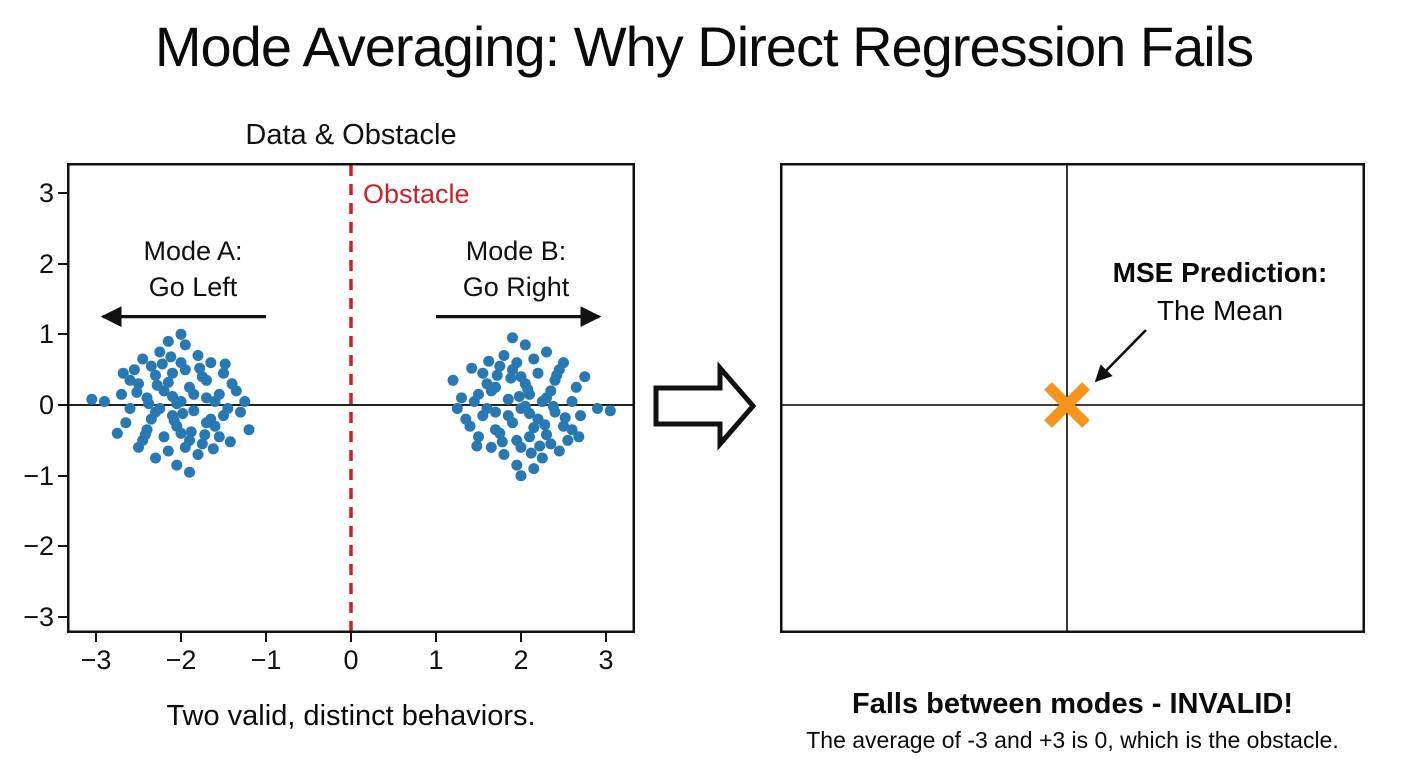 The height and width of the screenshot is (768, 1408). I want to click on right-caption-bold: Falls between modes - INVALID!, so click(1072, 704).